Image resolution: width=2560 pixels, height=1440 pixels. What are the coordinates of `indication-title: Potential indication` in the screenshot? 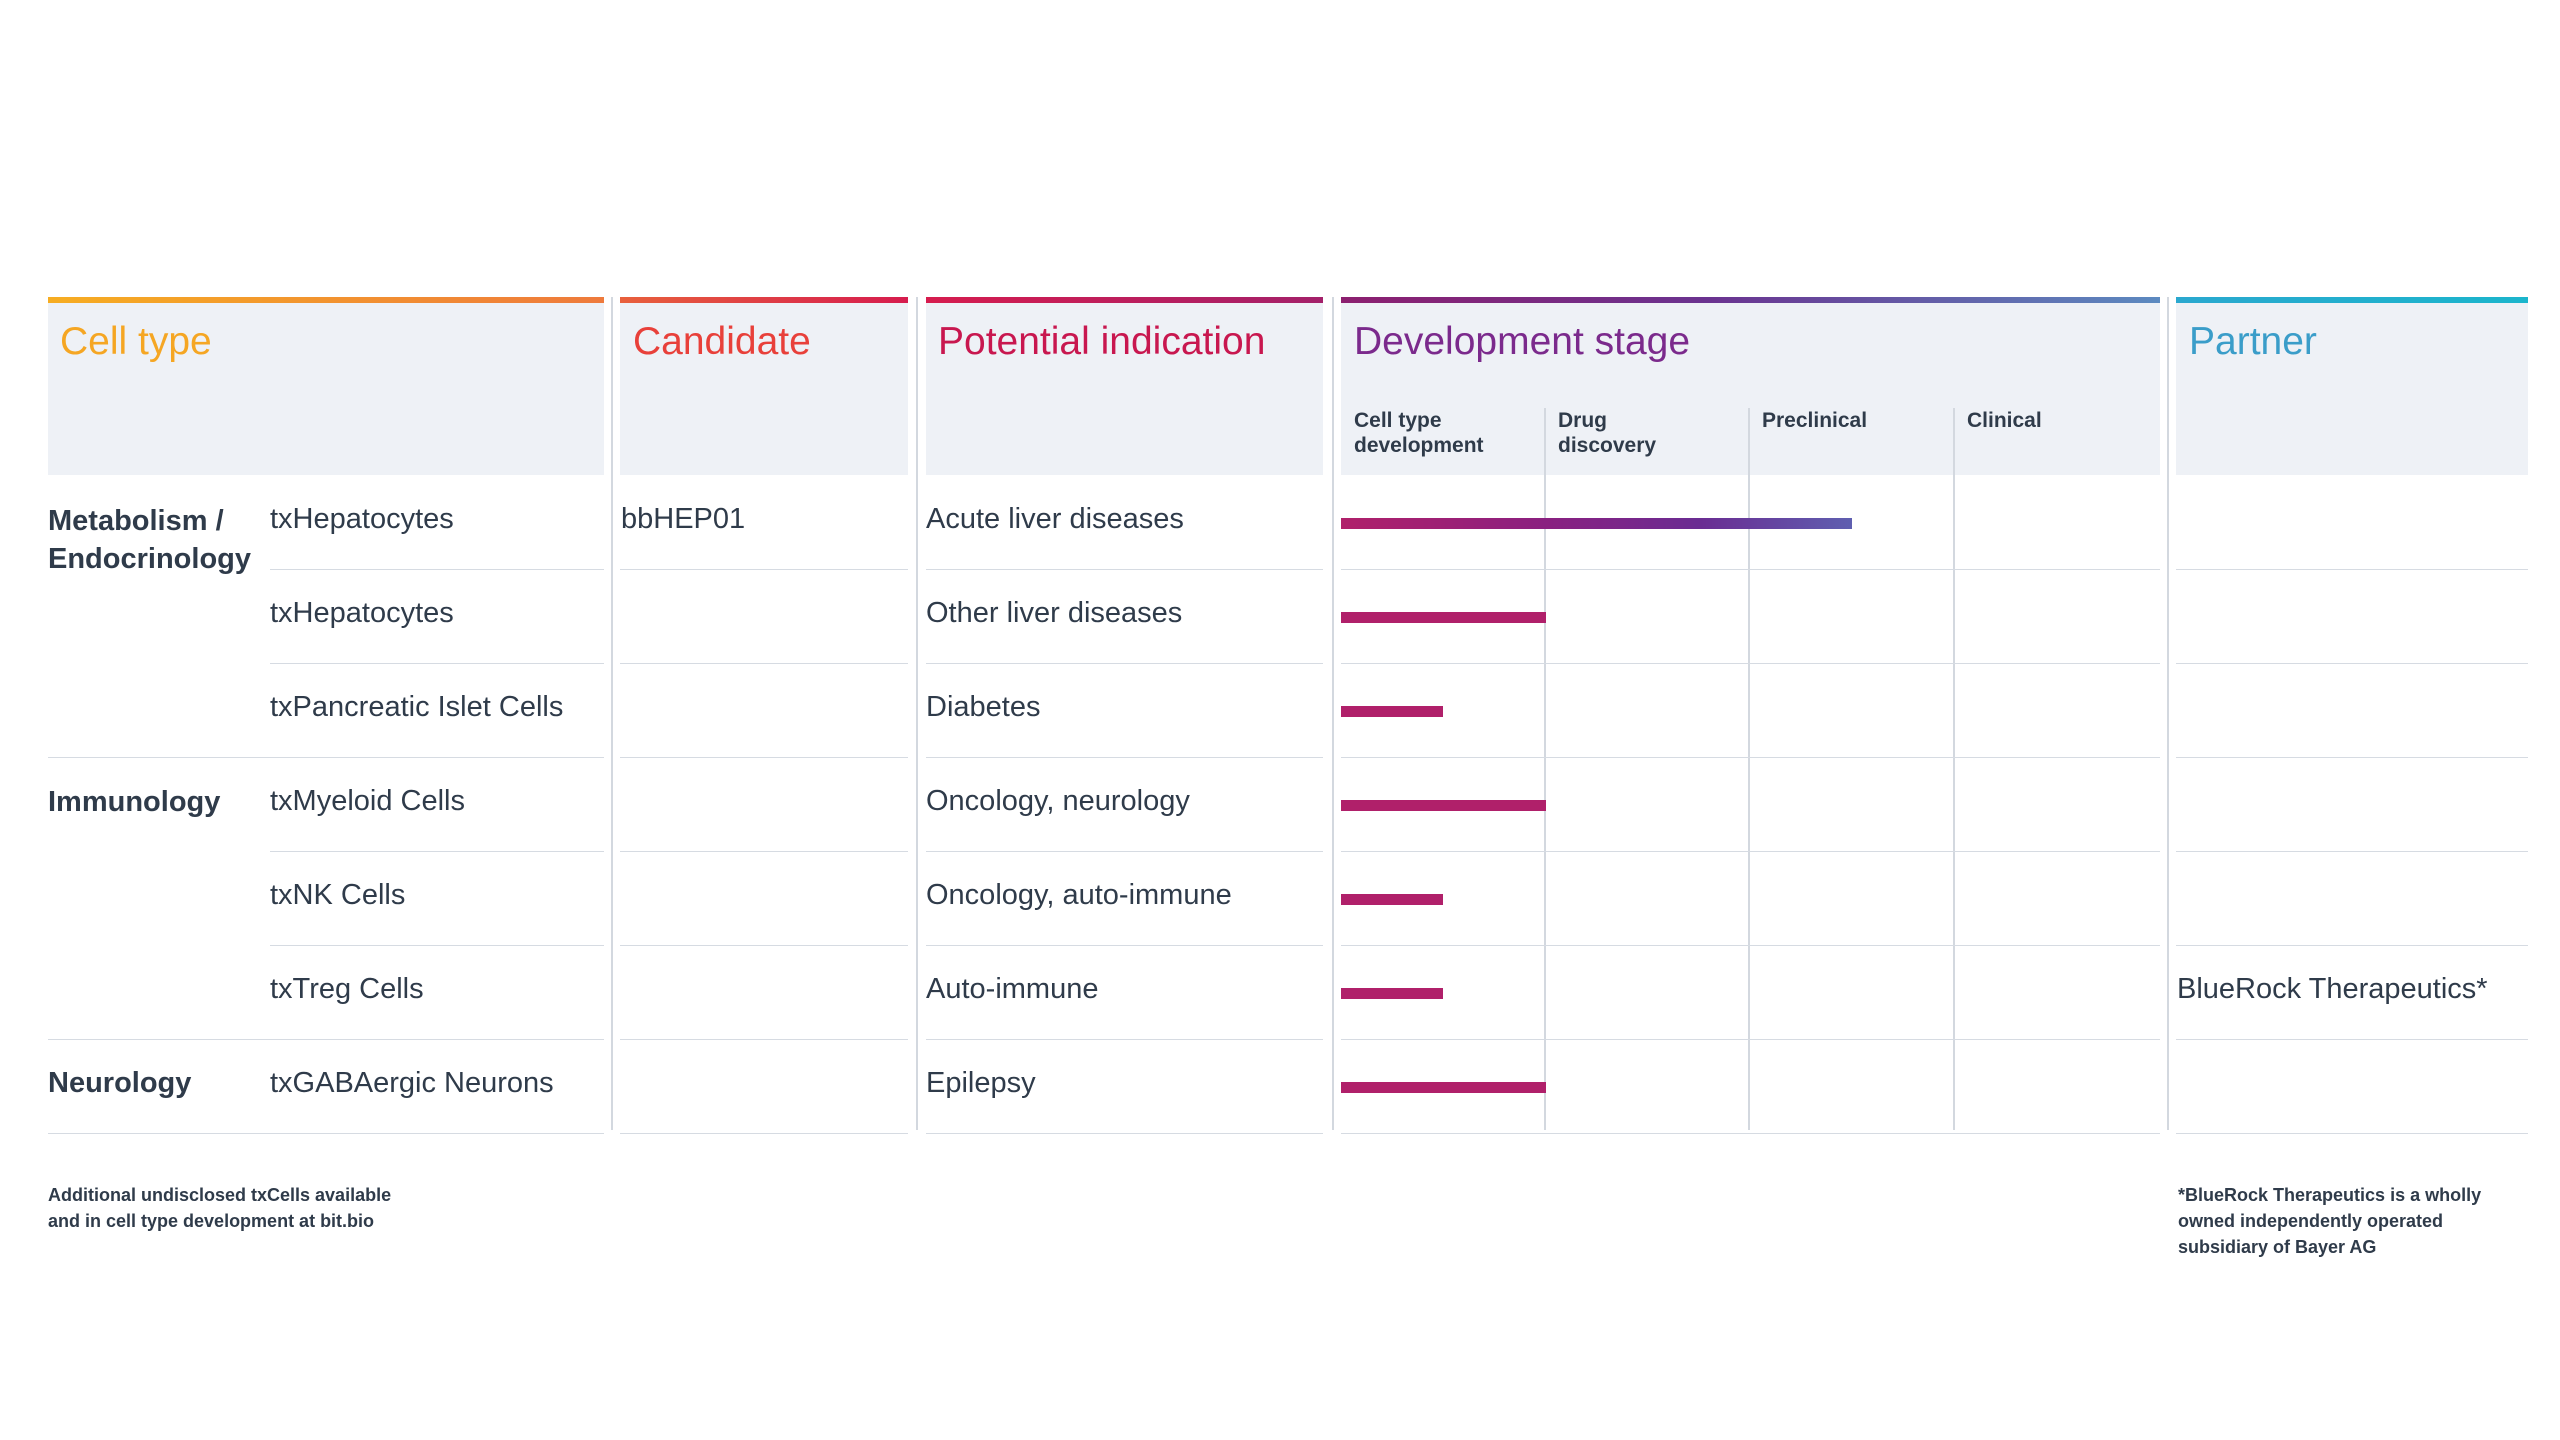 It's located at (1102, 341).